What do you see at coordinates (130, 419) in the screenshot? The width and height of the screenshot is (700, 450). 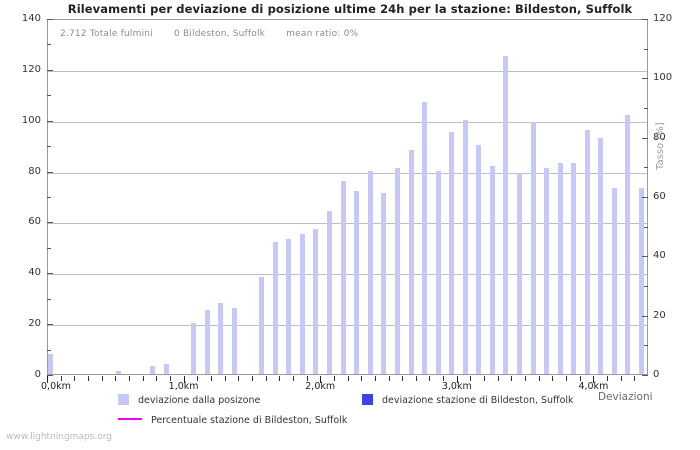 I see `legend-line-station-percentage` at bounding box center [130, 419].